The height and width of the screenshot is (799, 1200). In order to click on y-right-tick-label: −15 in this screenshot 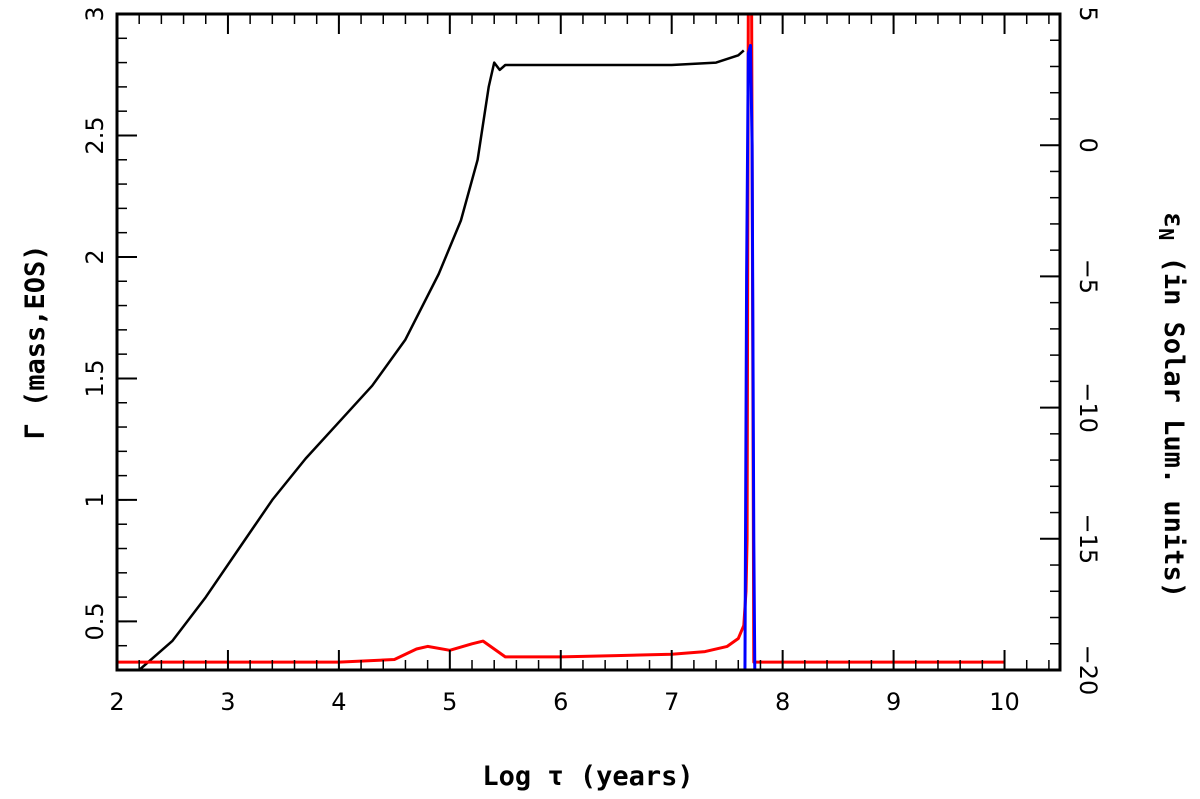, I will do `click(1088, 538)`.